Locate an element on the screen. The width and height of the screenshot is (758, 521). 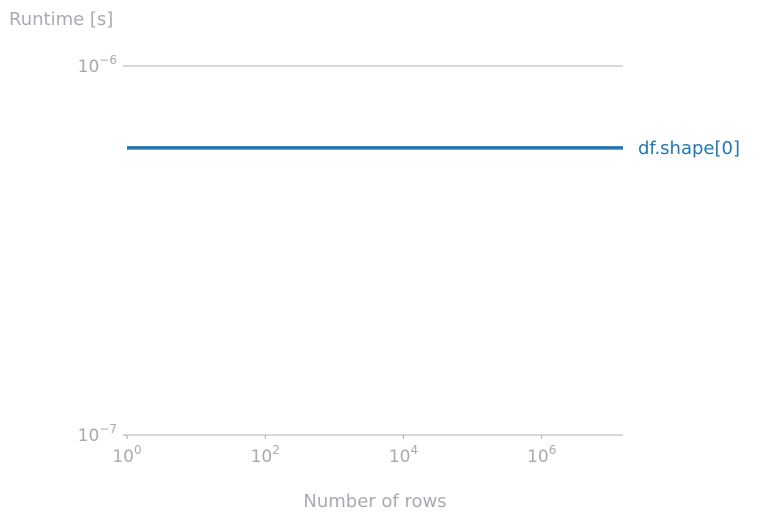
y-tick-label: 10⁻⁶ is located at coordinates (97, 65).